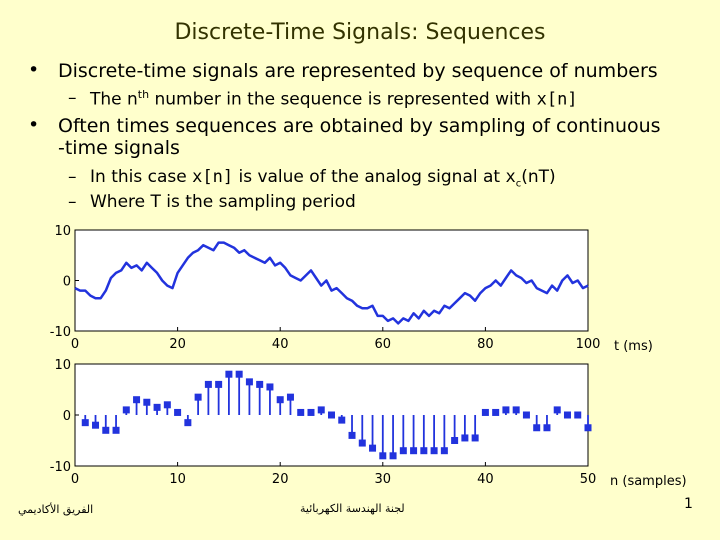  I want to click on top-chart-plot-area, so click(331, 280).